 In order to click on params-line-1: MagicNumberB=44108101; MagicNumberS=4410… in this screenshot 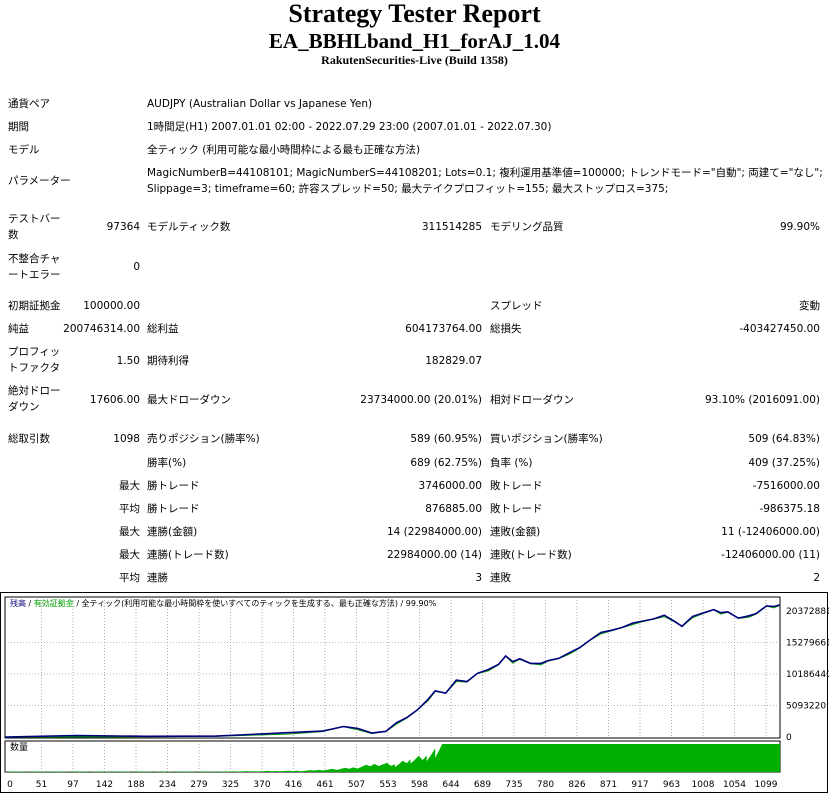, I will do `click(485, 173)`.